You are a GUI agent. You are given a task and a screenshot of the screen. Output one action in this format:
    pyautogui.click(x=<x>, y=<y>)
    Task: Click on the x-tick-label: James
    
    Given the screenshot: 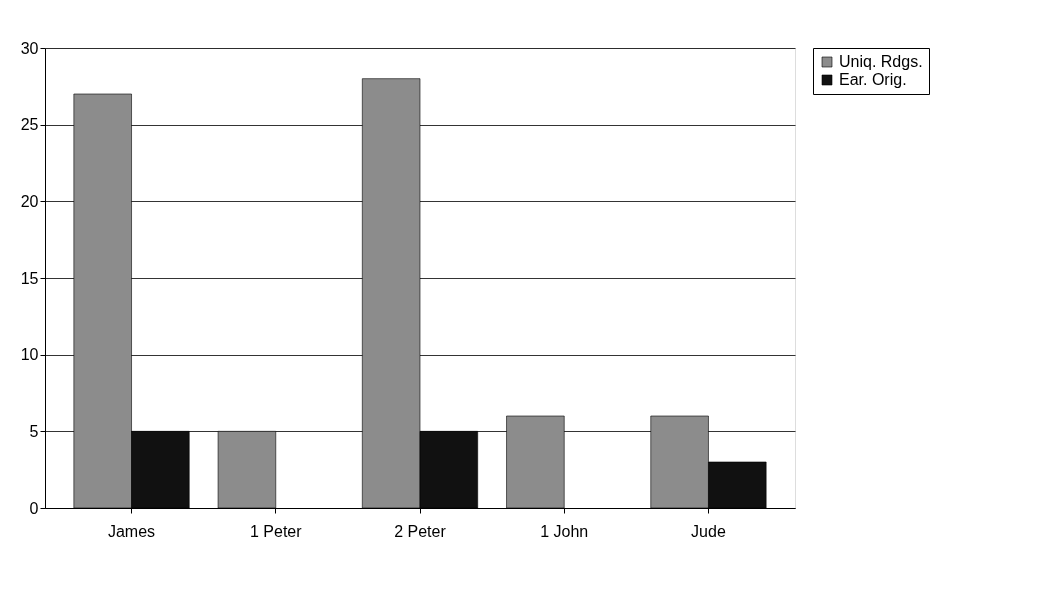 What is the action you would take?
    pyautogui.click(x=131, y=531)
    